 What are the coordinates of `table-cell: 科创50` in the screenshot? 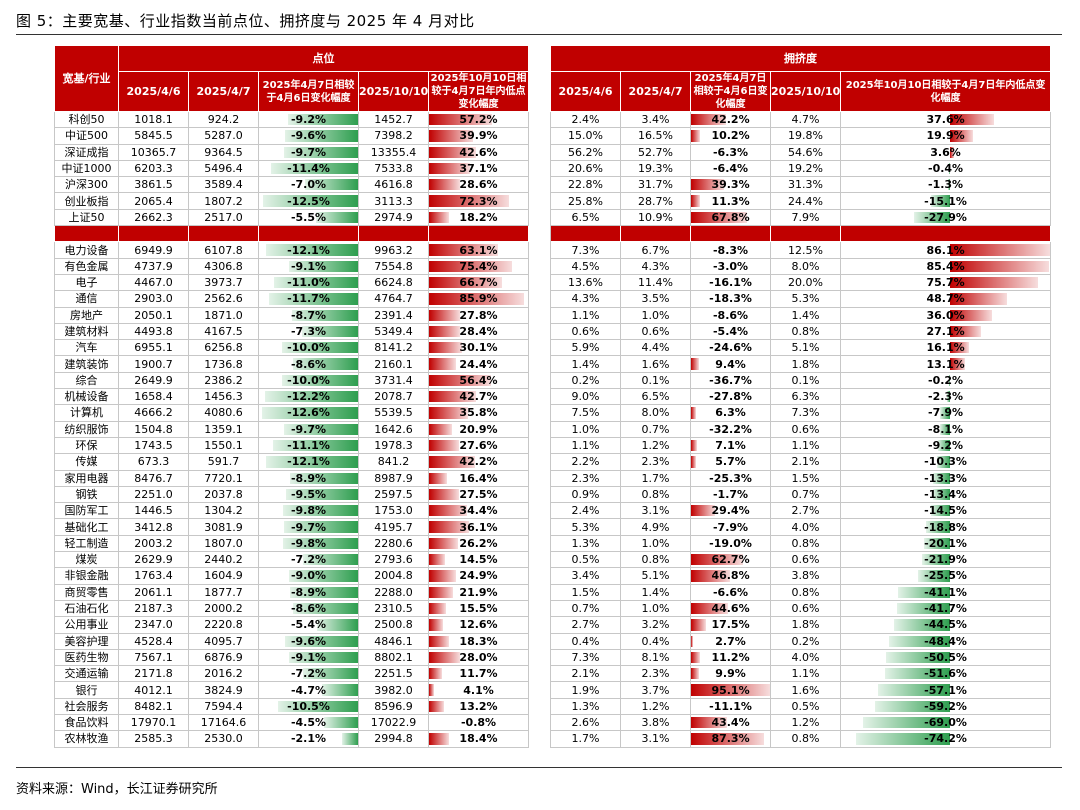 It's located at (86, 119).